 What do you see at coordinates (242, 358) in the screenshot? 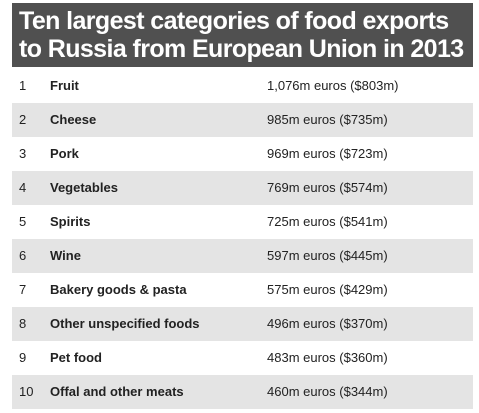
I see `table-row: 9 Pet food 483m euros ($360m)` at bounding box center [242, 358].